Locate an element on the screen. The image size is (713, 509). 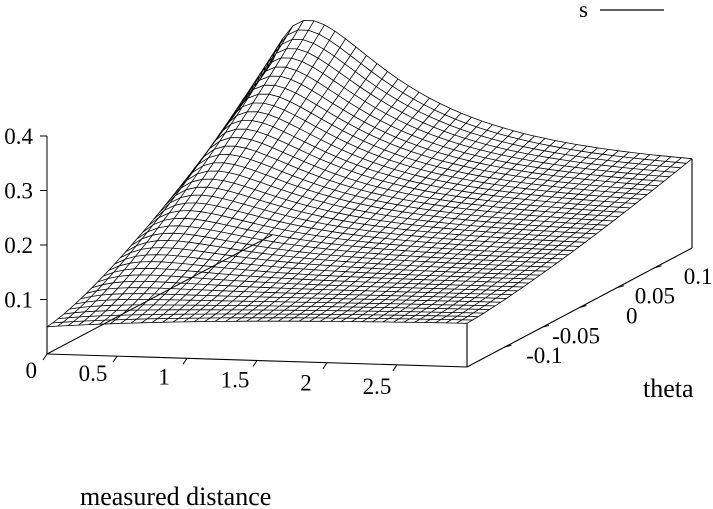
x-tick-label: 2 is located at coordinates (306, 383).